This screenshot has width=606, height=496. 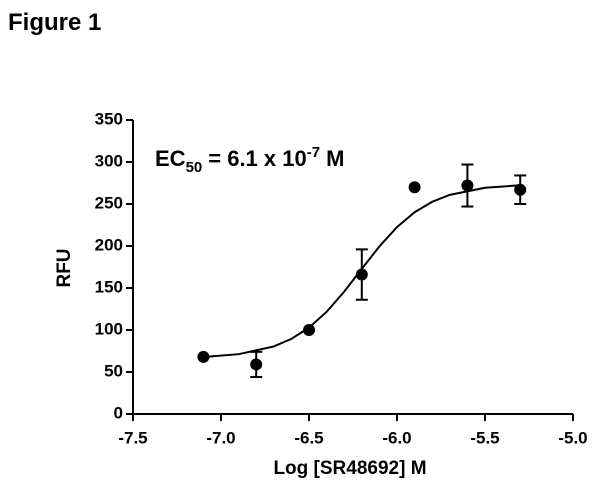 I want to click on y-tick-label: 200, so click(x=109, y=244).